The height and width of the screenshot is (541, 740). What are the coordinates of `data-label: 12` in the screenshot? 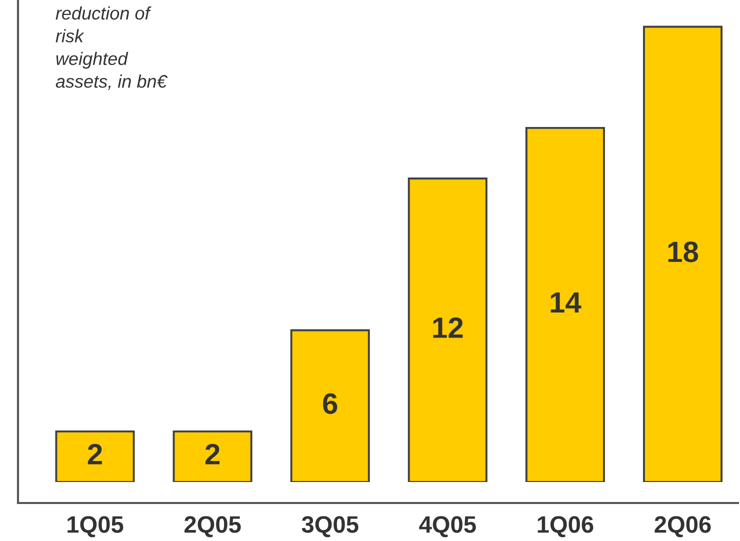 It's located at (448, 327).